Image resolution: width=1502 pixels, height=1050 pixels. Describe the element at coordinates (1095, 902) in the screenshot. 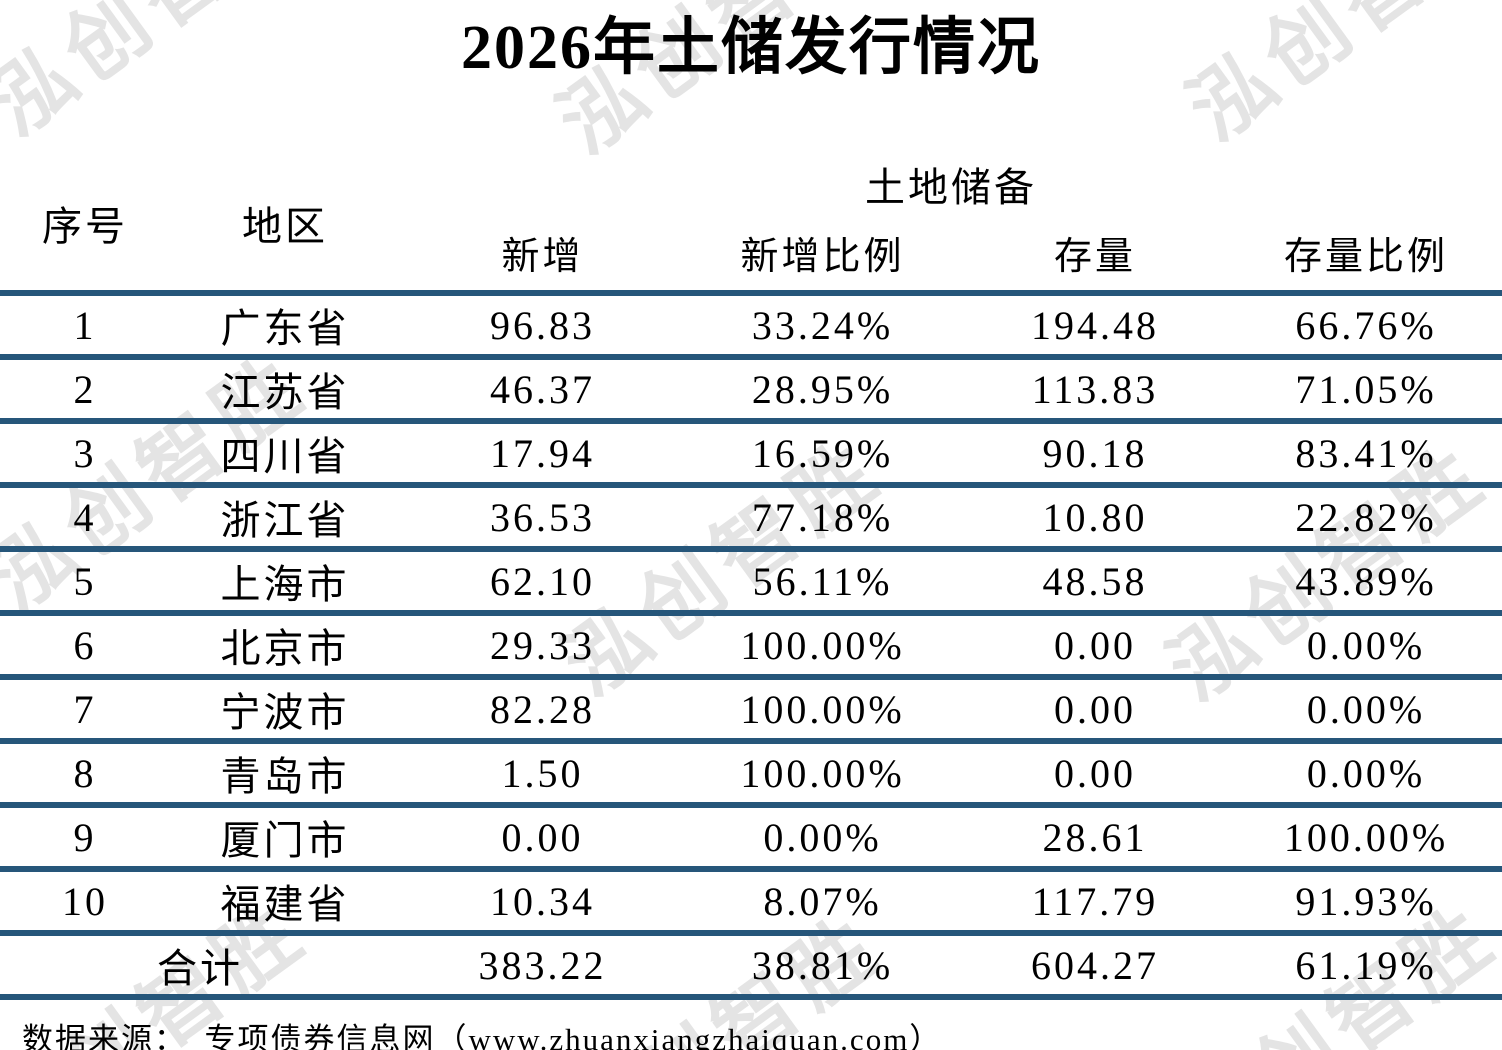

I see `cell-stock: 117.79` at that location.